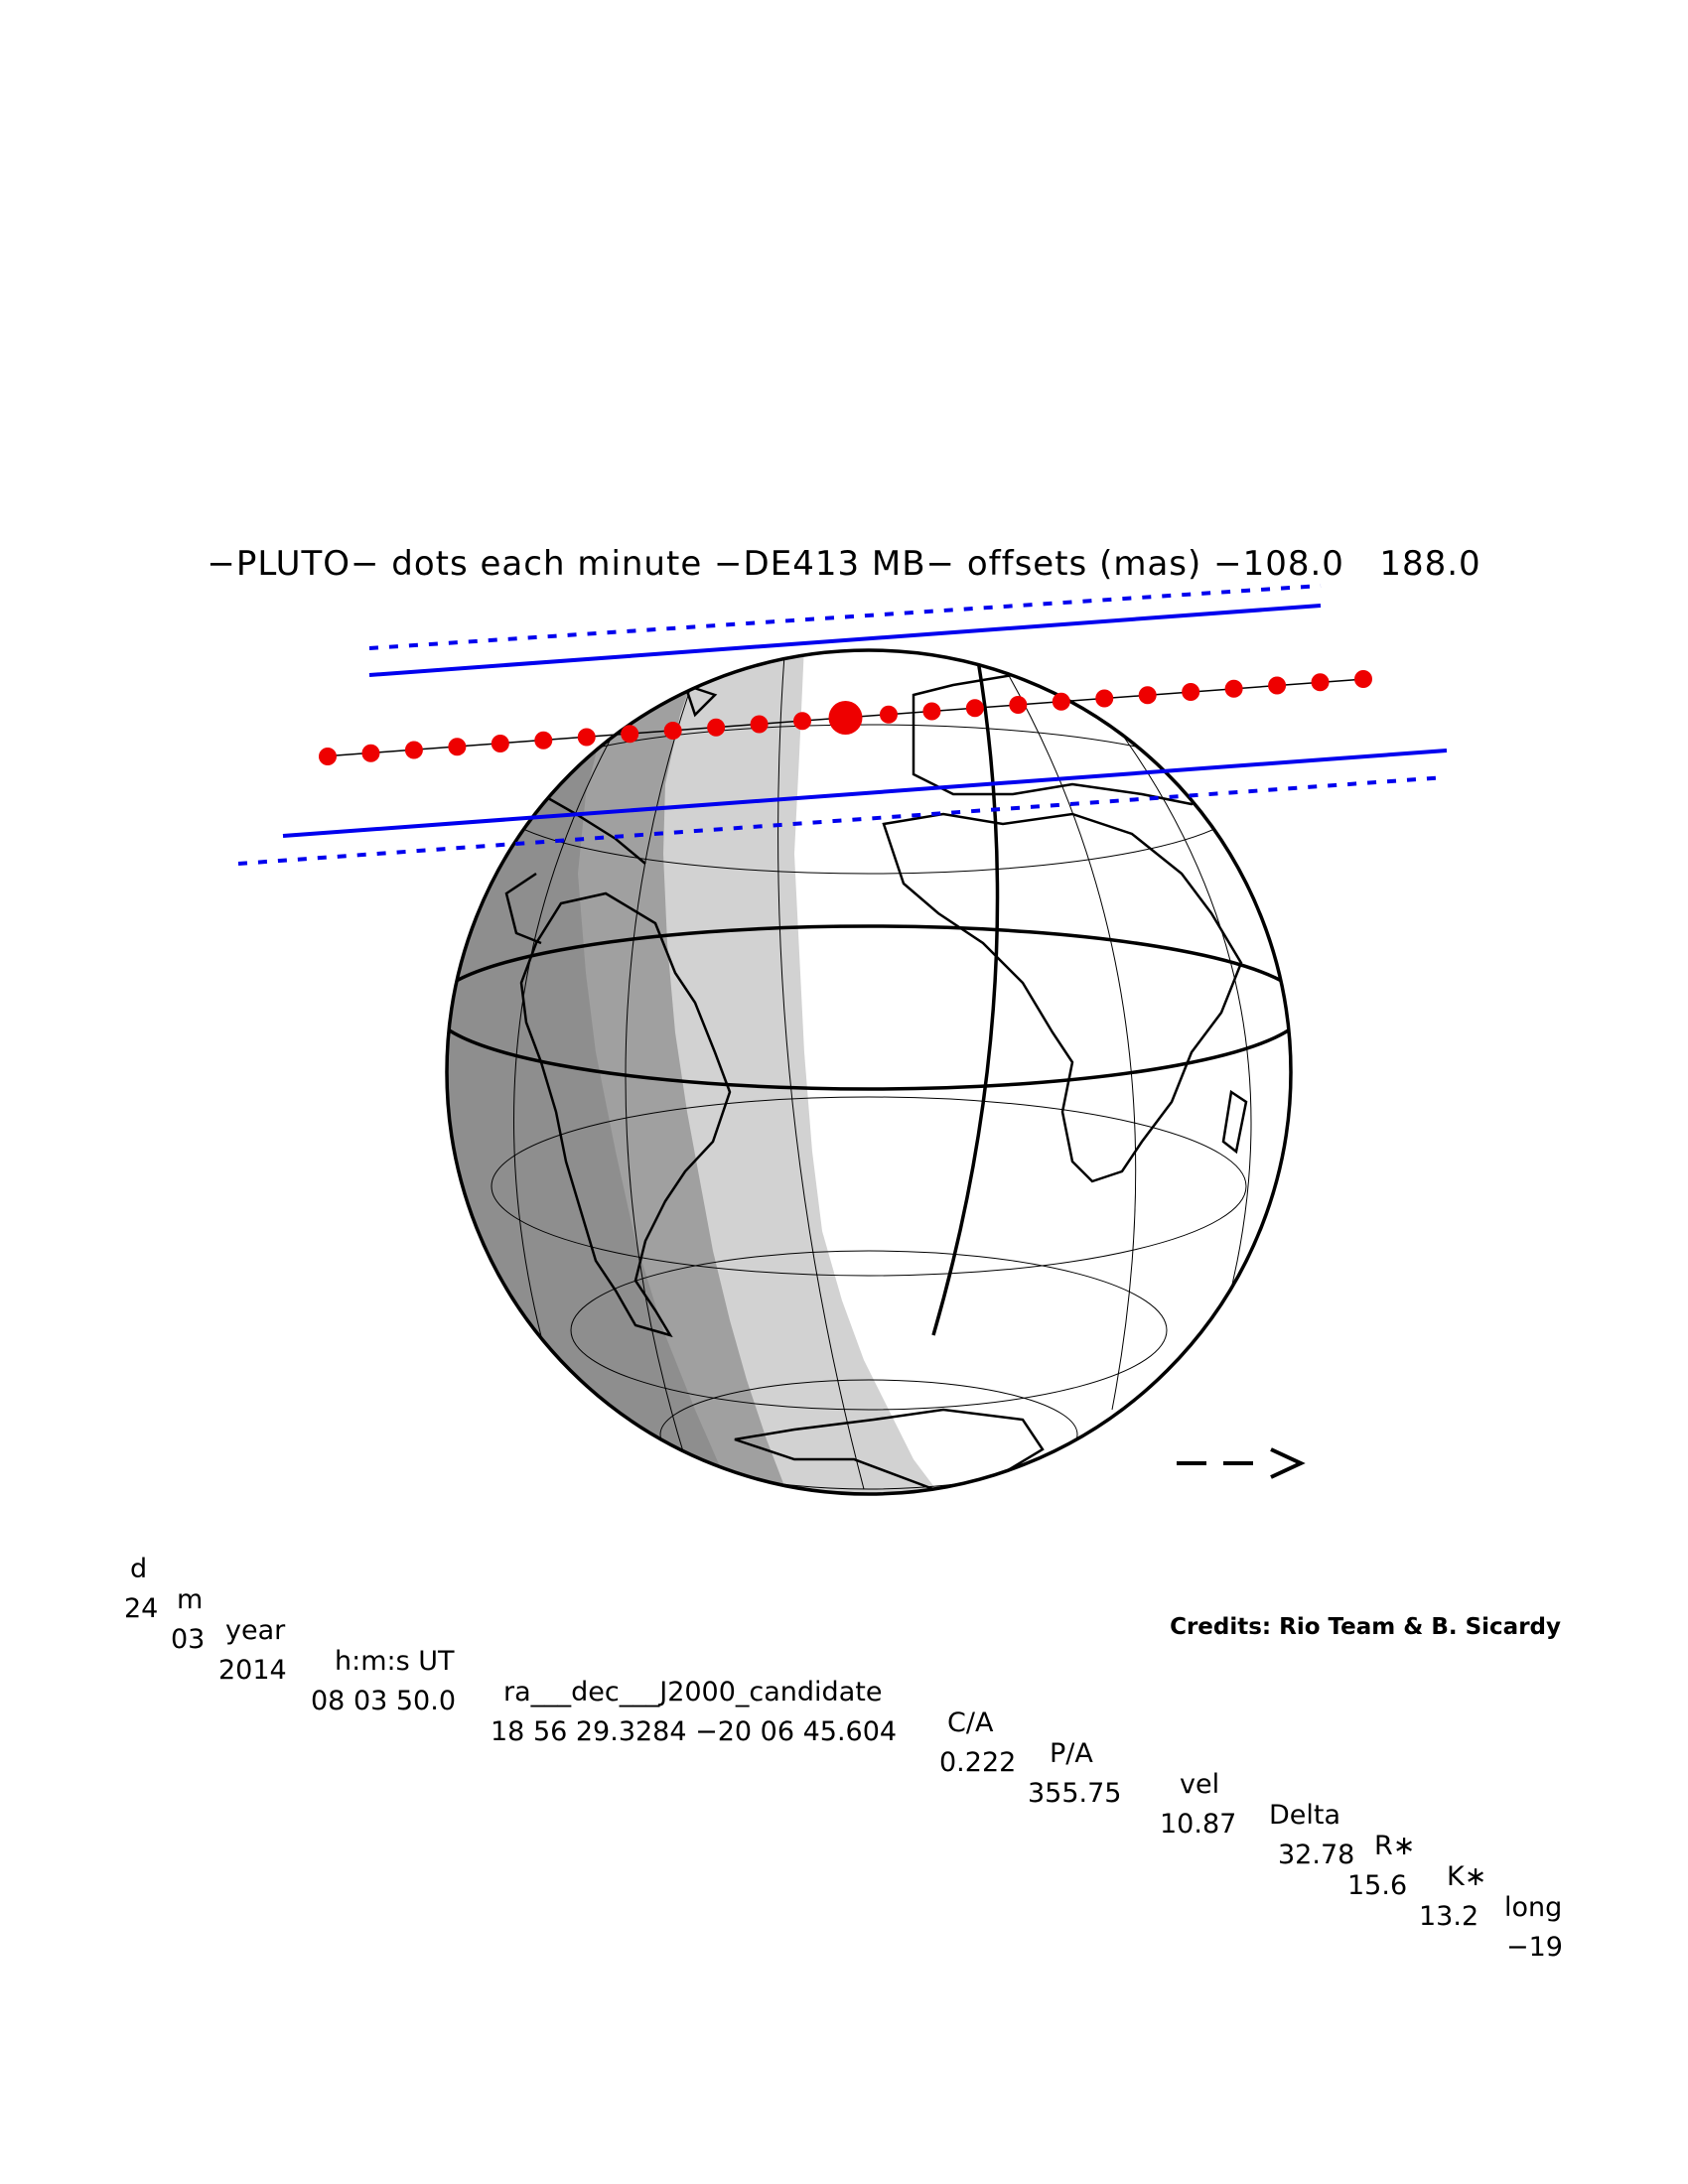 This screenshot has height=2184, width=1688. Describe the element at coordinates (1377, 1885) in the screenshot. I see `value-rstar: 15.6` at that location.